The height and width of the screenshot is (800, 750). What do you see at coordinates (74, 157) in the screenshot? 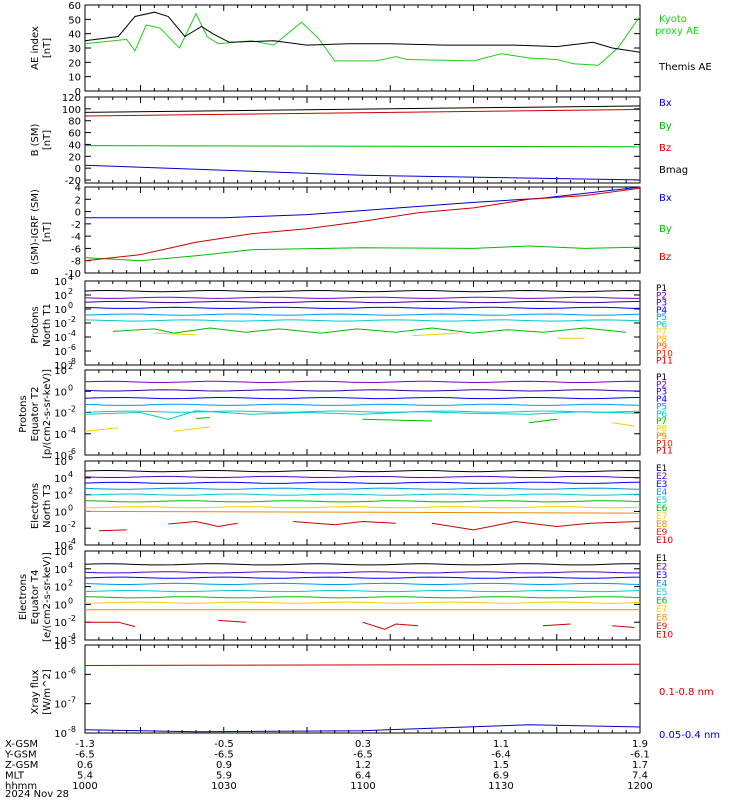
I see `y-tick-label: 20` at bounding box center [74, 157].